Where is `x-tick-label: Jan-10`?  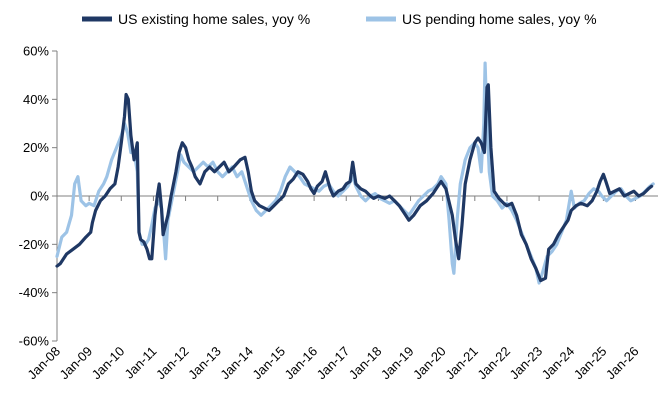
x-tick-label: Jan-10 is located at coordinates (108, 363).